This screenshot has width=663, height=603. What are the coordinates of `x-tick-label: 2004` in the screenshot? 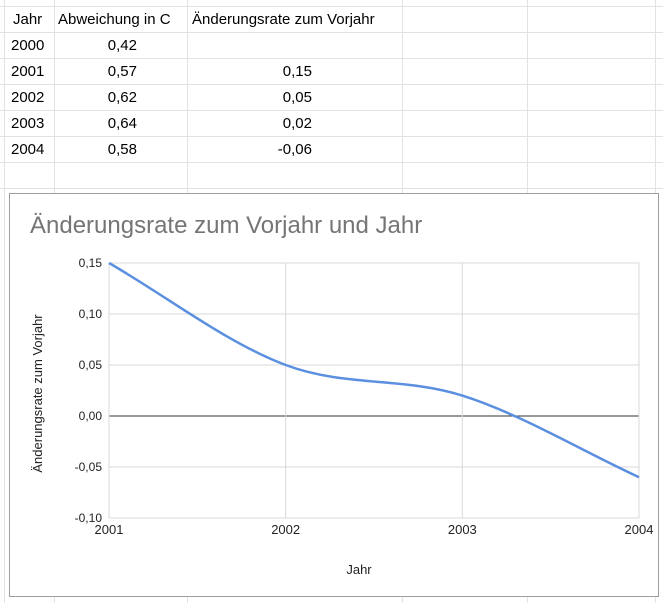 It's located at (639, 529).